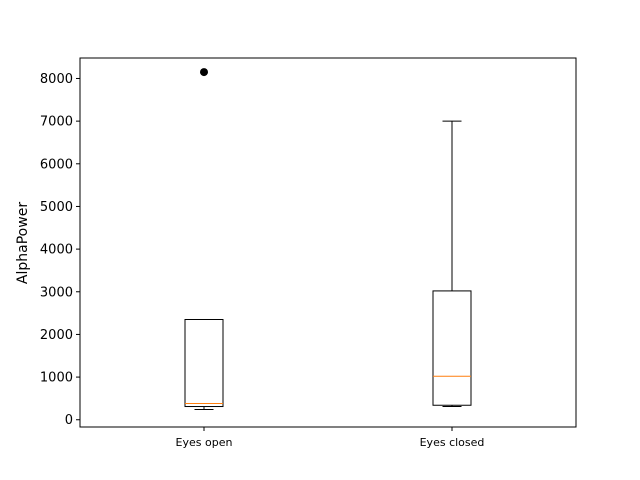 The height and width of the screenshot is (480, 640). Describe the element at coordinates (204, 72) in the screenshot. I see `outlier-point` at that location.